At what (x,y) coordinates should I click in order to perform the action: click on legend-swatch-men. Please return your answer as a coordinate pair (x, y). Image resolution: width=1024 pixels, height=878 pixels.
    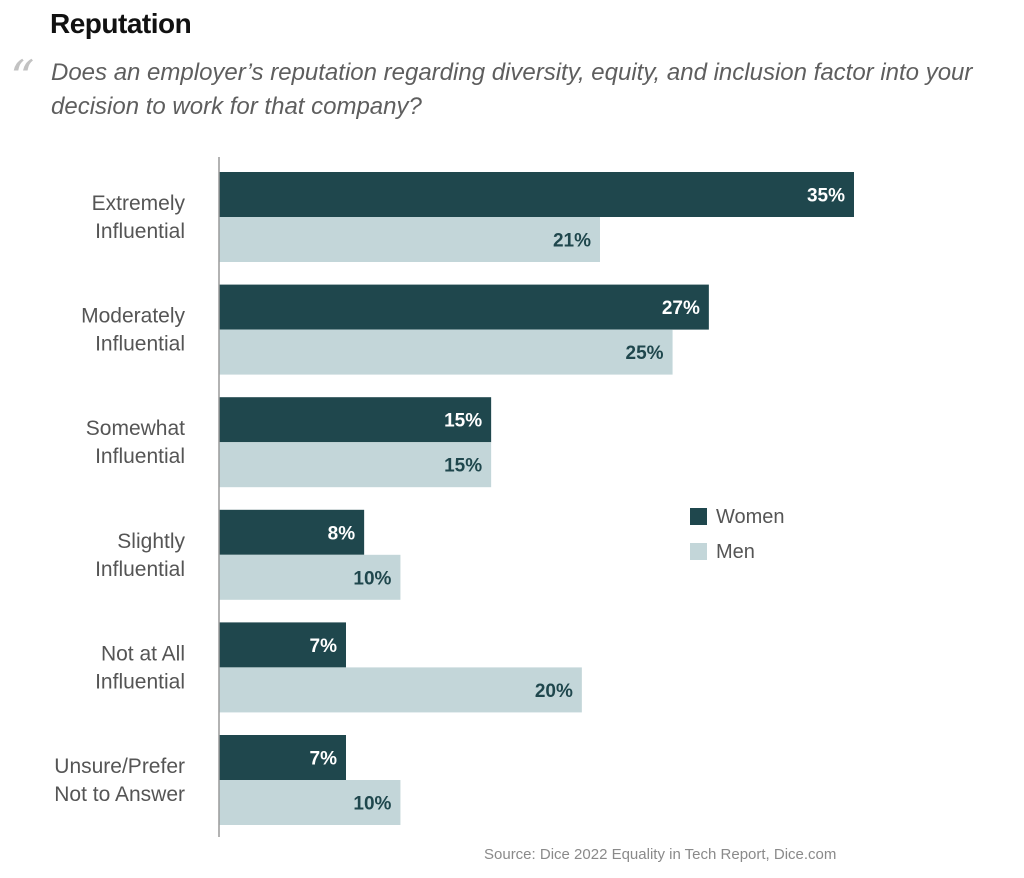
    Looking at the image, I should click on (698, 551).